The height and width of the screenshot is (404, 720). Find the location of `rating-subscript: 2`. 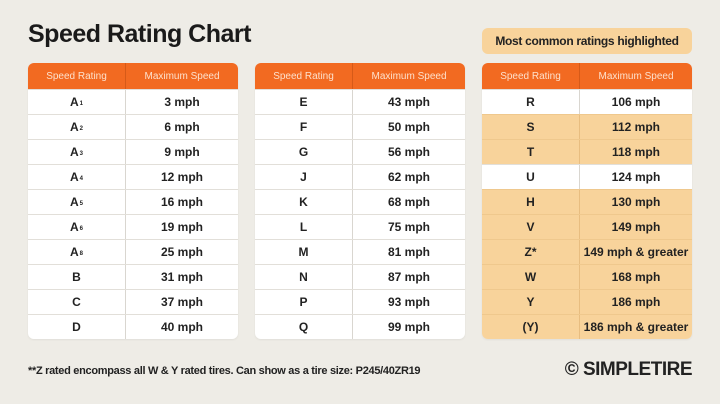

rating-subscript: 2 is located at coordinates (81, 129).